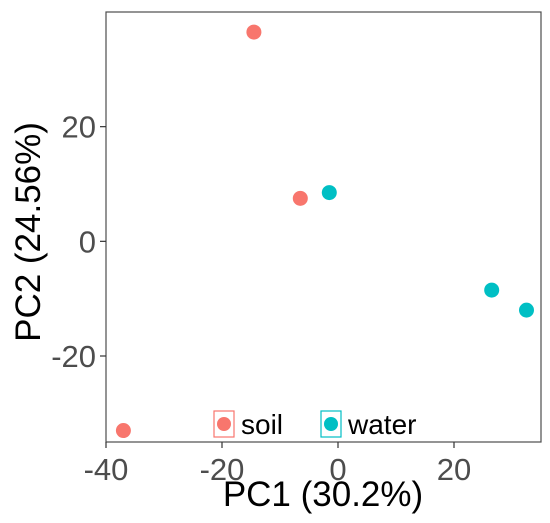 This screenshot has width=550, height=523. What do you see at coordinates (454, 469) in the screenshot?
I see `x-tick-label: 20` at bounding box center [454, 469].